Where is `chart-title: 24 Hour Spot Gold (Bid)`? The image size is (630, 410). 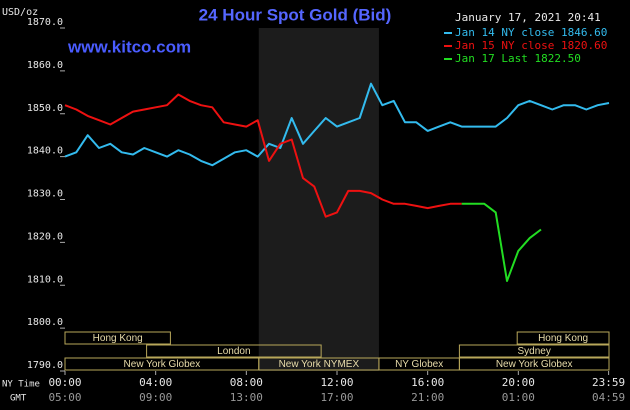 chart-title: 24 Hour Spot Gold (Bid) is located at coordinates (295, 14).